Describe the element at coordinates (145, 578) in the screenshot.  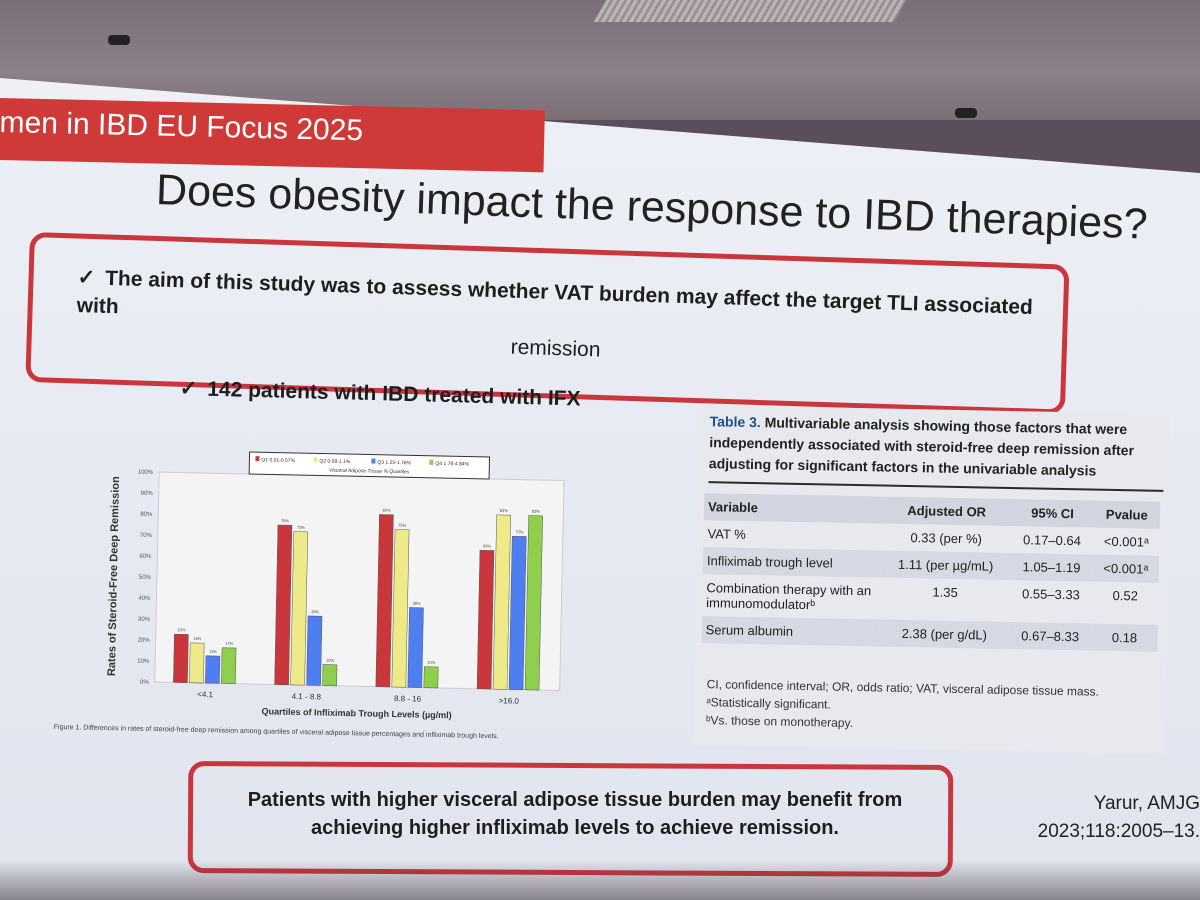
I see `y-tick-label: 50%` at that location.